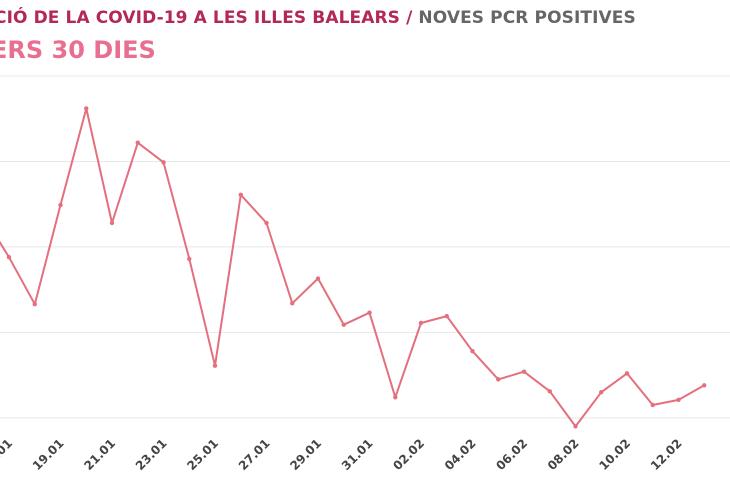 The width and height of the screenshot is (730, 500). Describe the element at coordinates (151, 454) in the screenshot. I see `x-tick-label: 23.01` at that location.